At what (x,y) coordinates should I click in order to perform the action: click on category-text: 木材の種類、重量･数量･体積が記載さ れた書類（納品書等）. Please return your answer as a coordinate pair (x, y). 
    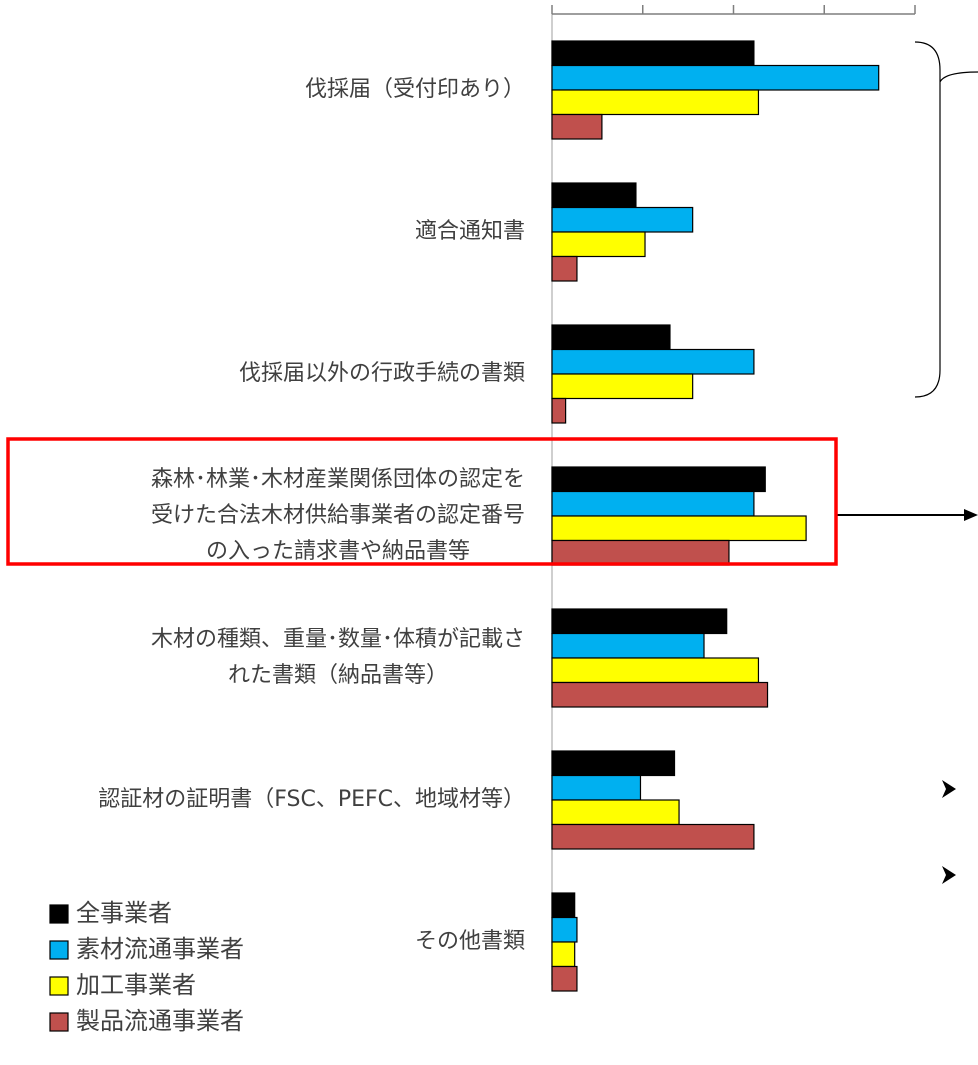
    Looking at the image, I should click on (337, 657).